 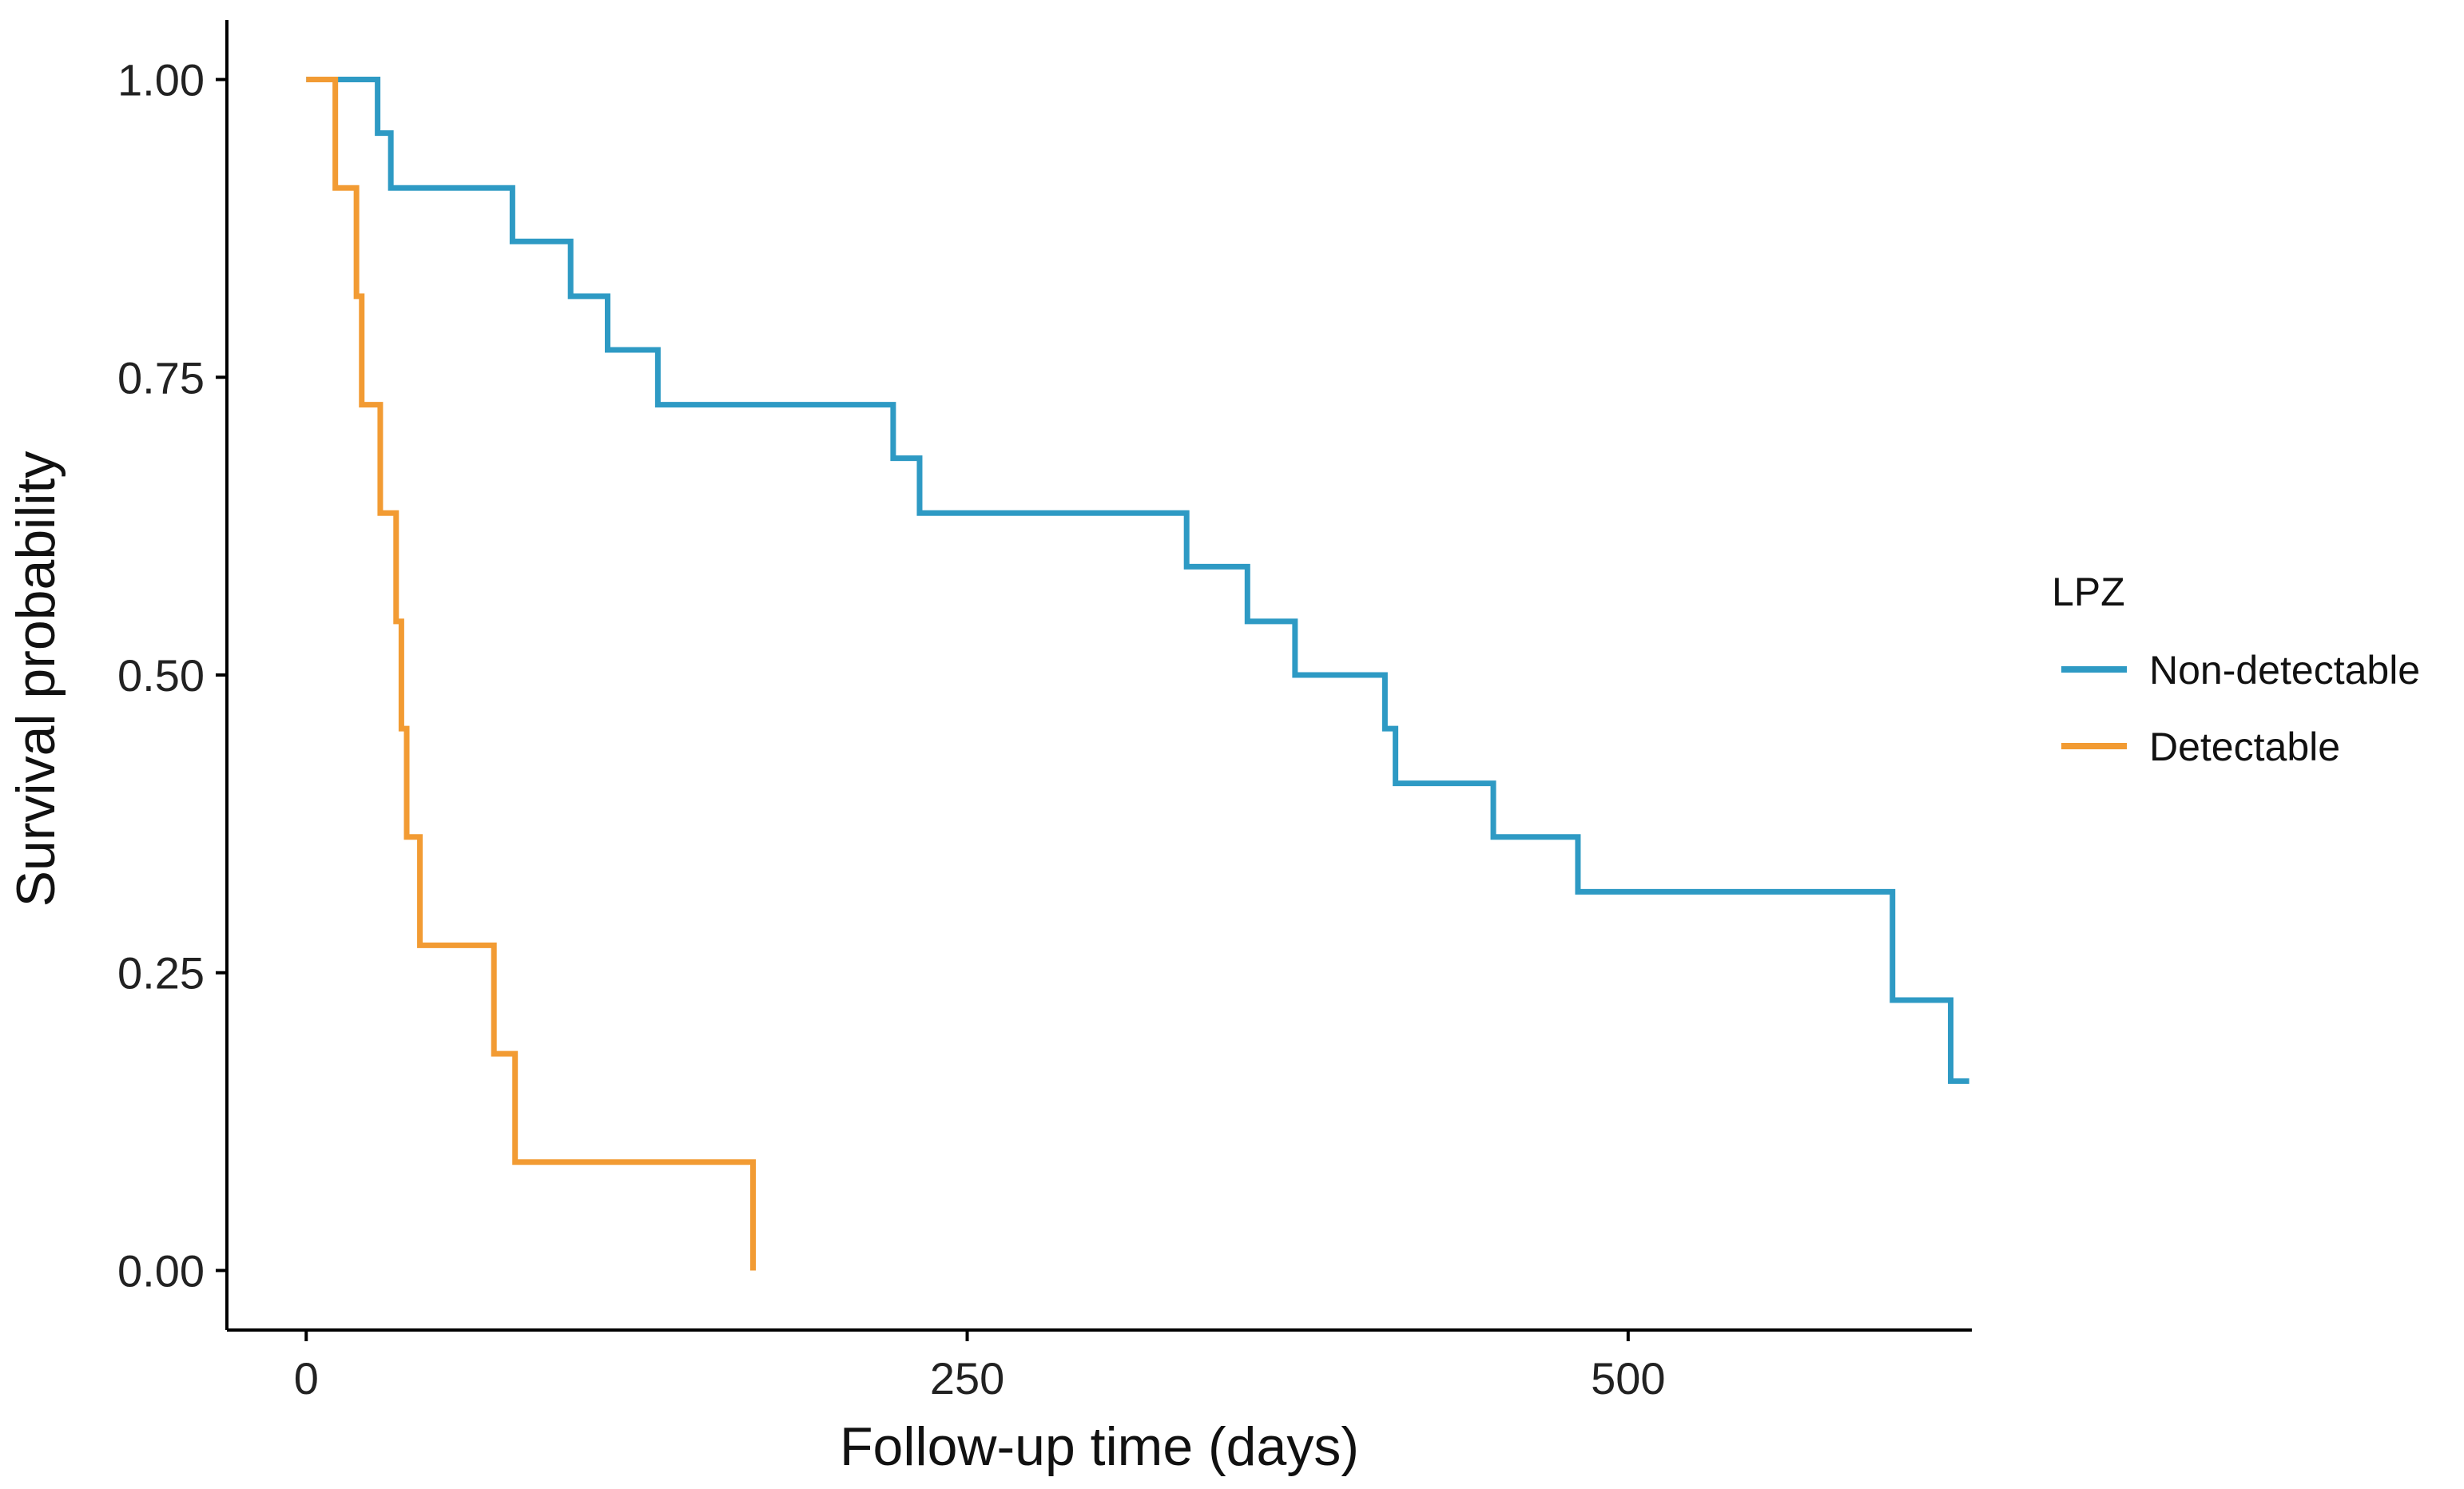 I want to click on legend-label-detectable: Detectable, so click(x=2244, y=747).